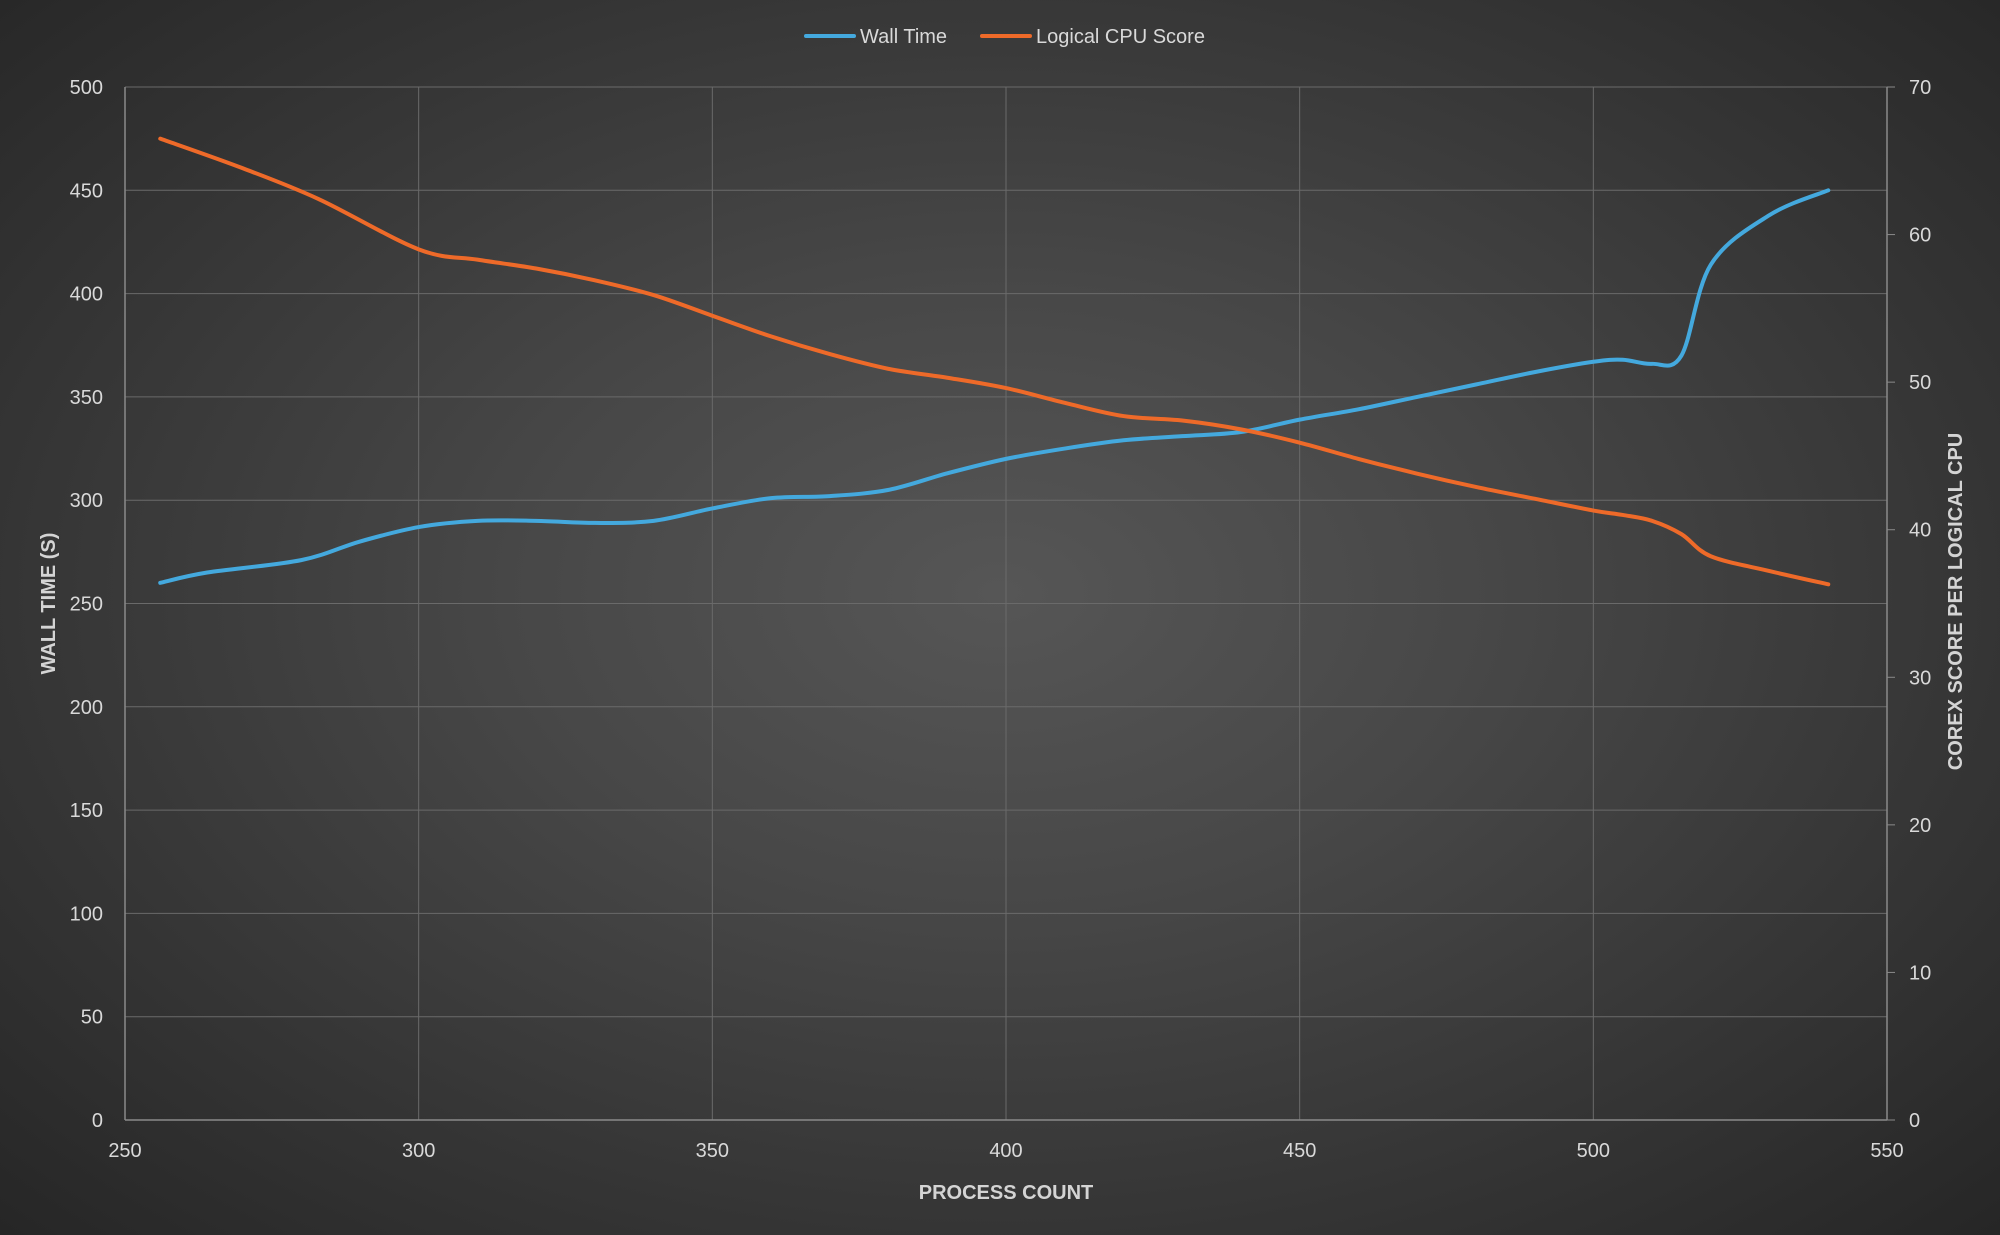 The image size is (2000, 1235). What do you see at coordinates (86, 88) in the screenshot?
I see `y-tick-label: 500` at bounding box center [86, 88].